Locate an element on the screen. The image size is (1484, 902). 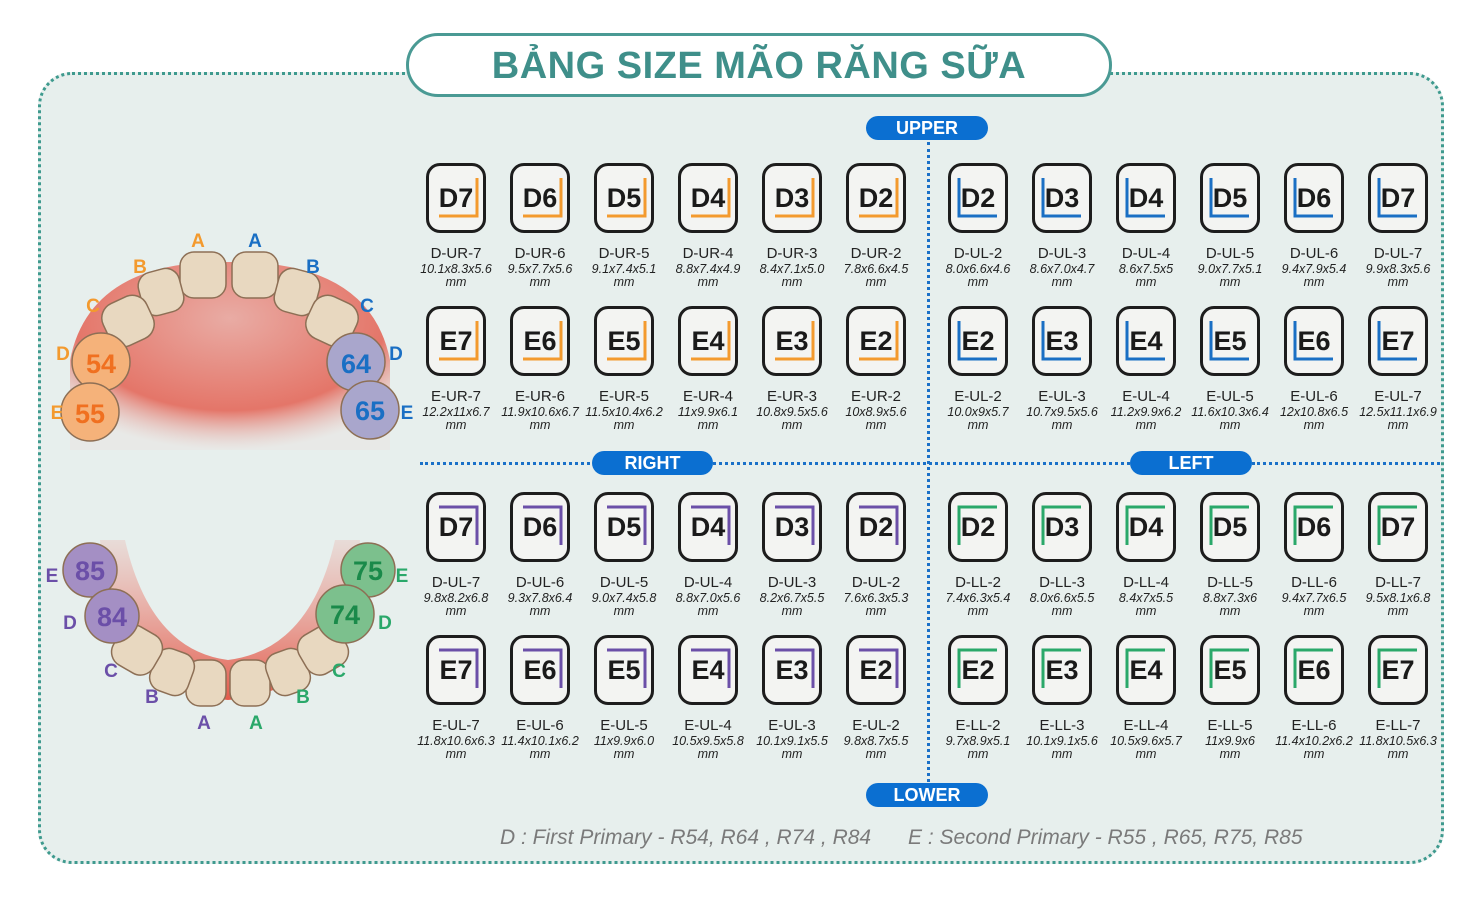
crown-size-card: E2 E-UR-2 10x8.9x5.6 mm is located at coordinates (876, 369).